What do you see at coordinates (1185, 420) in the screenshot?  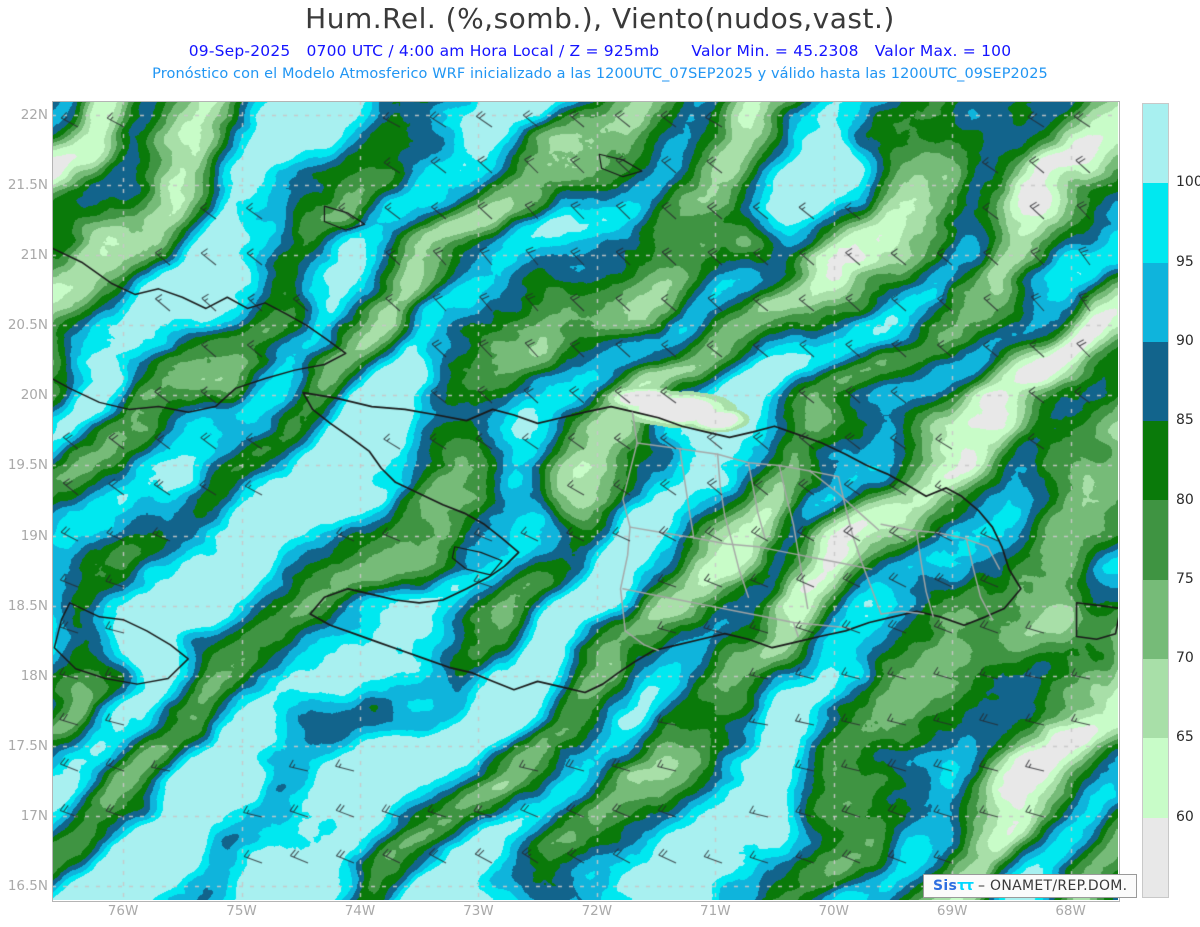 I see `colorbar-tick-label: 85` at bounding box center [1185, 420].